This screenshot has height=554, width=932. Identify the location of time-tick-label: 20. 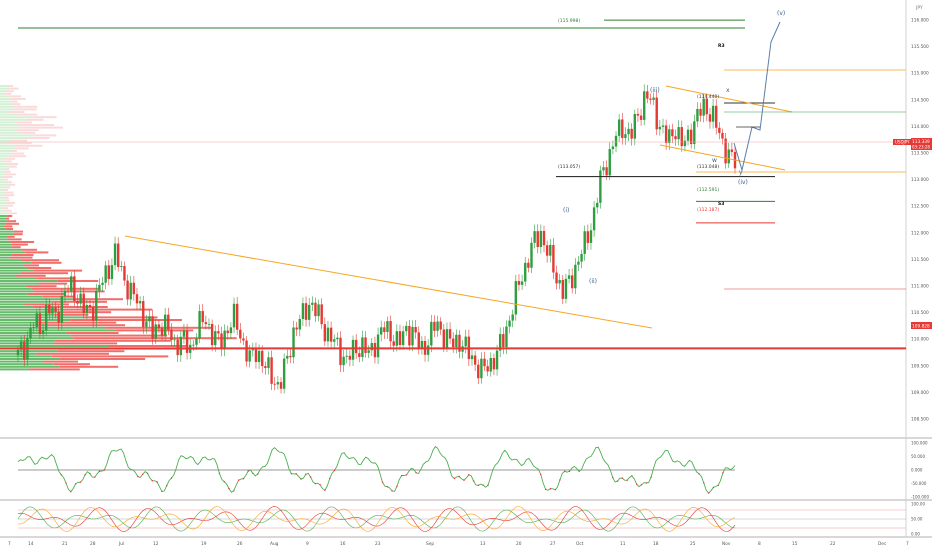
(519, 544).